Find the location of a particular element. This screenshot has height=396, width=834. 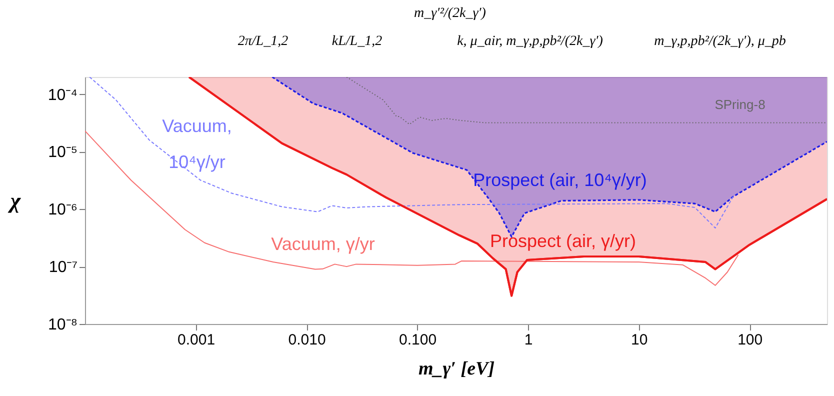

y-tick-label: 10⁻⁵ is located at coordinates (63, 153).